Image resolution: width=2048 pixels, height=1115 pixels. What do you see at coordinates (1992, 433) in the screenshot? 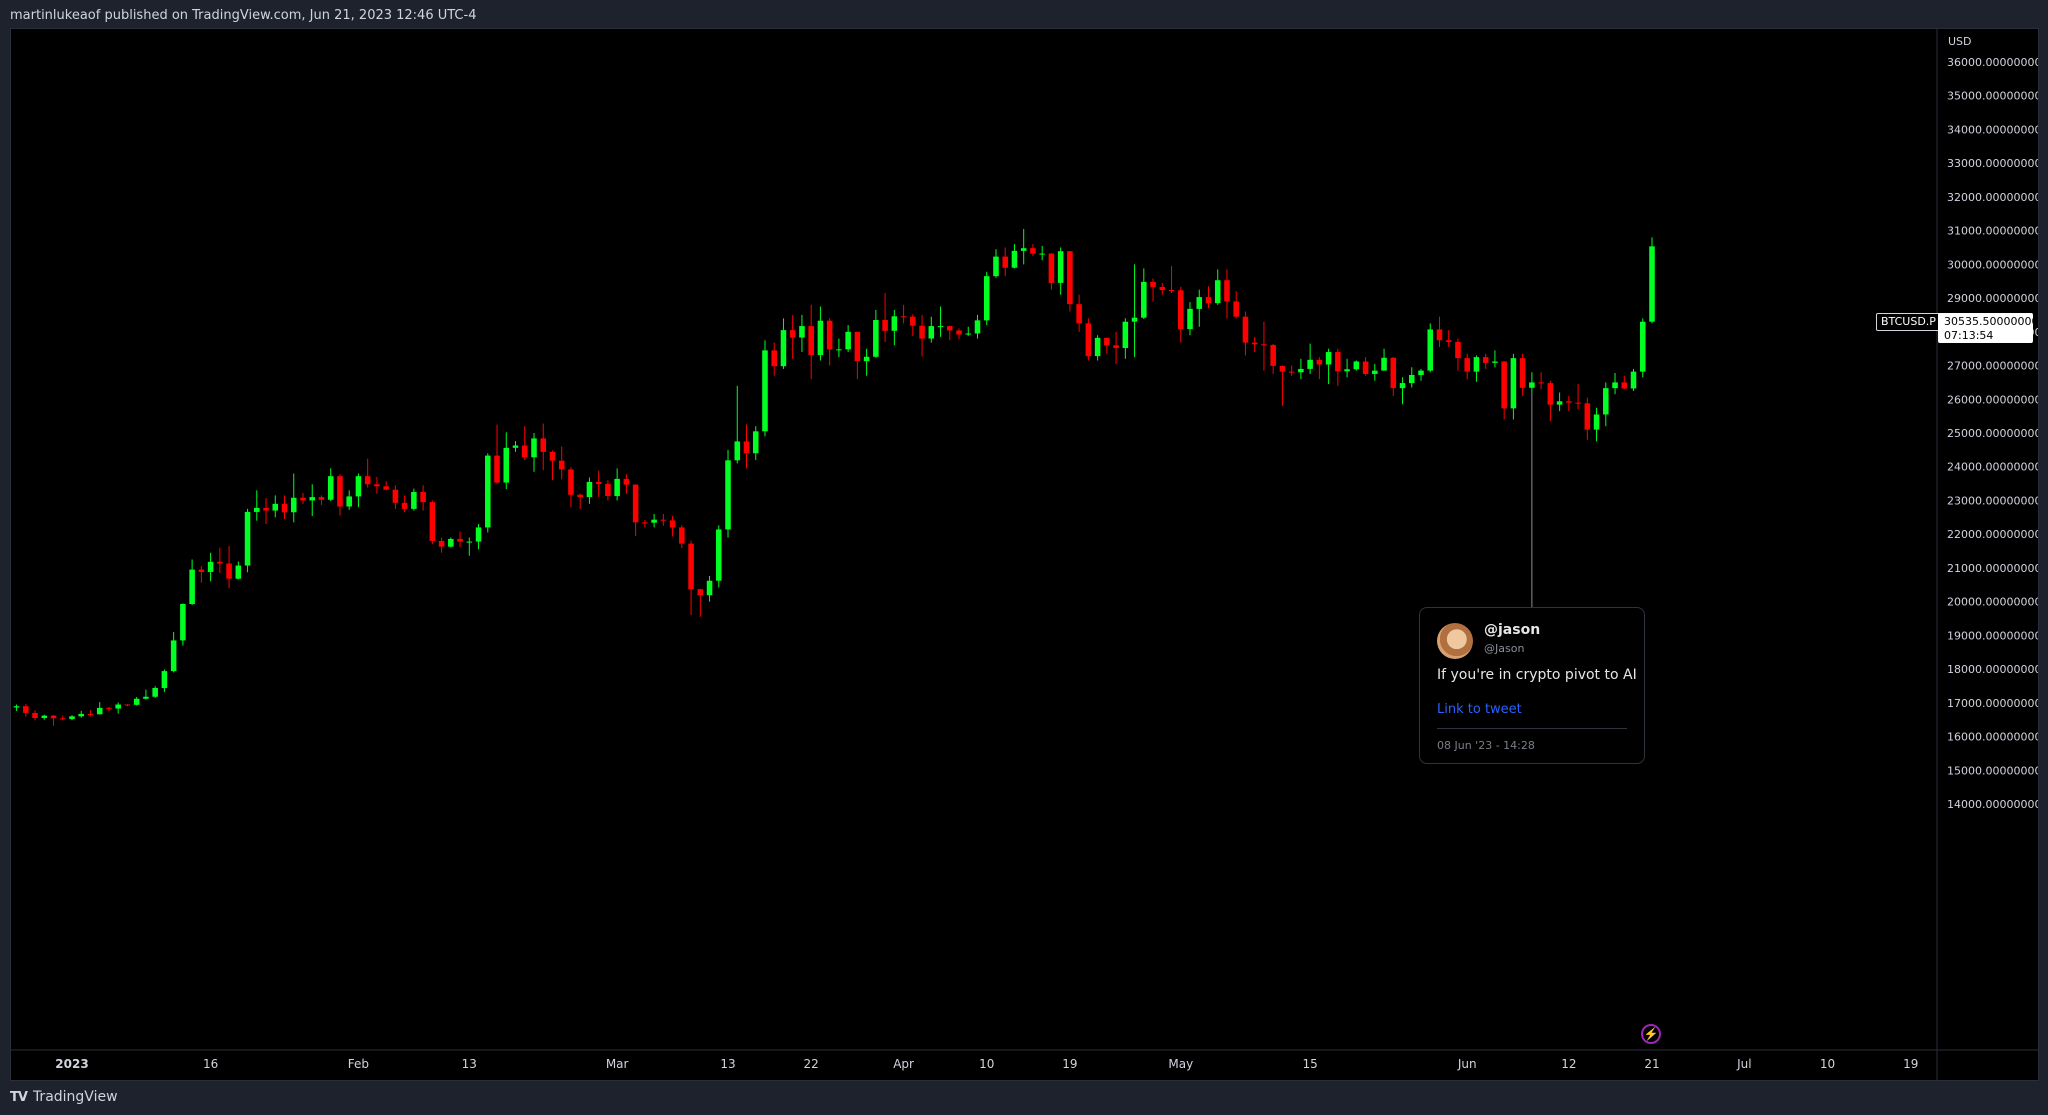
I see `price-tick-label: 25000.00000000` at bounding box center [1992, 433].